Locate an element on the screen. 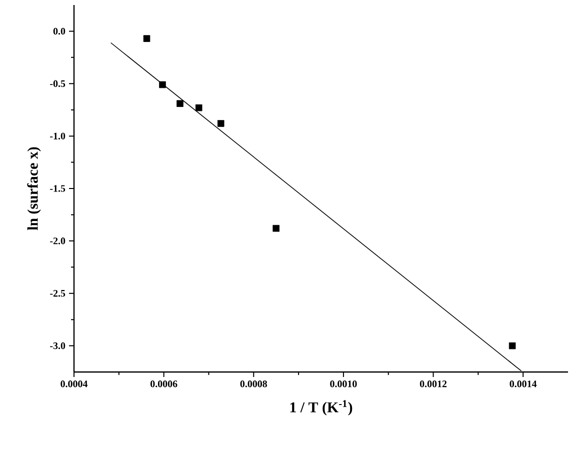 This screenshot has width=574, height=452. x-tick-label: 0.0004 is located at coordinates (74, 384).